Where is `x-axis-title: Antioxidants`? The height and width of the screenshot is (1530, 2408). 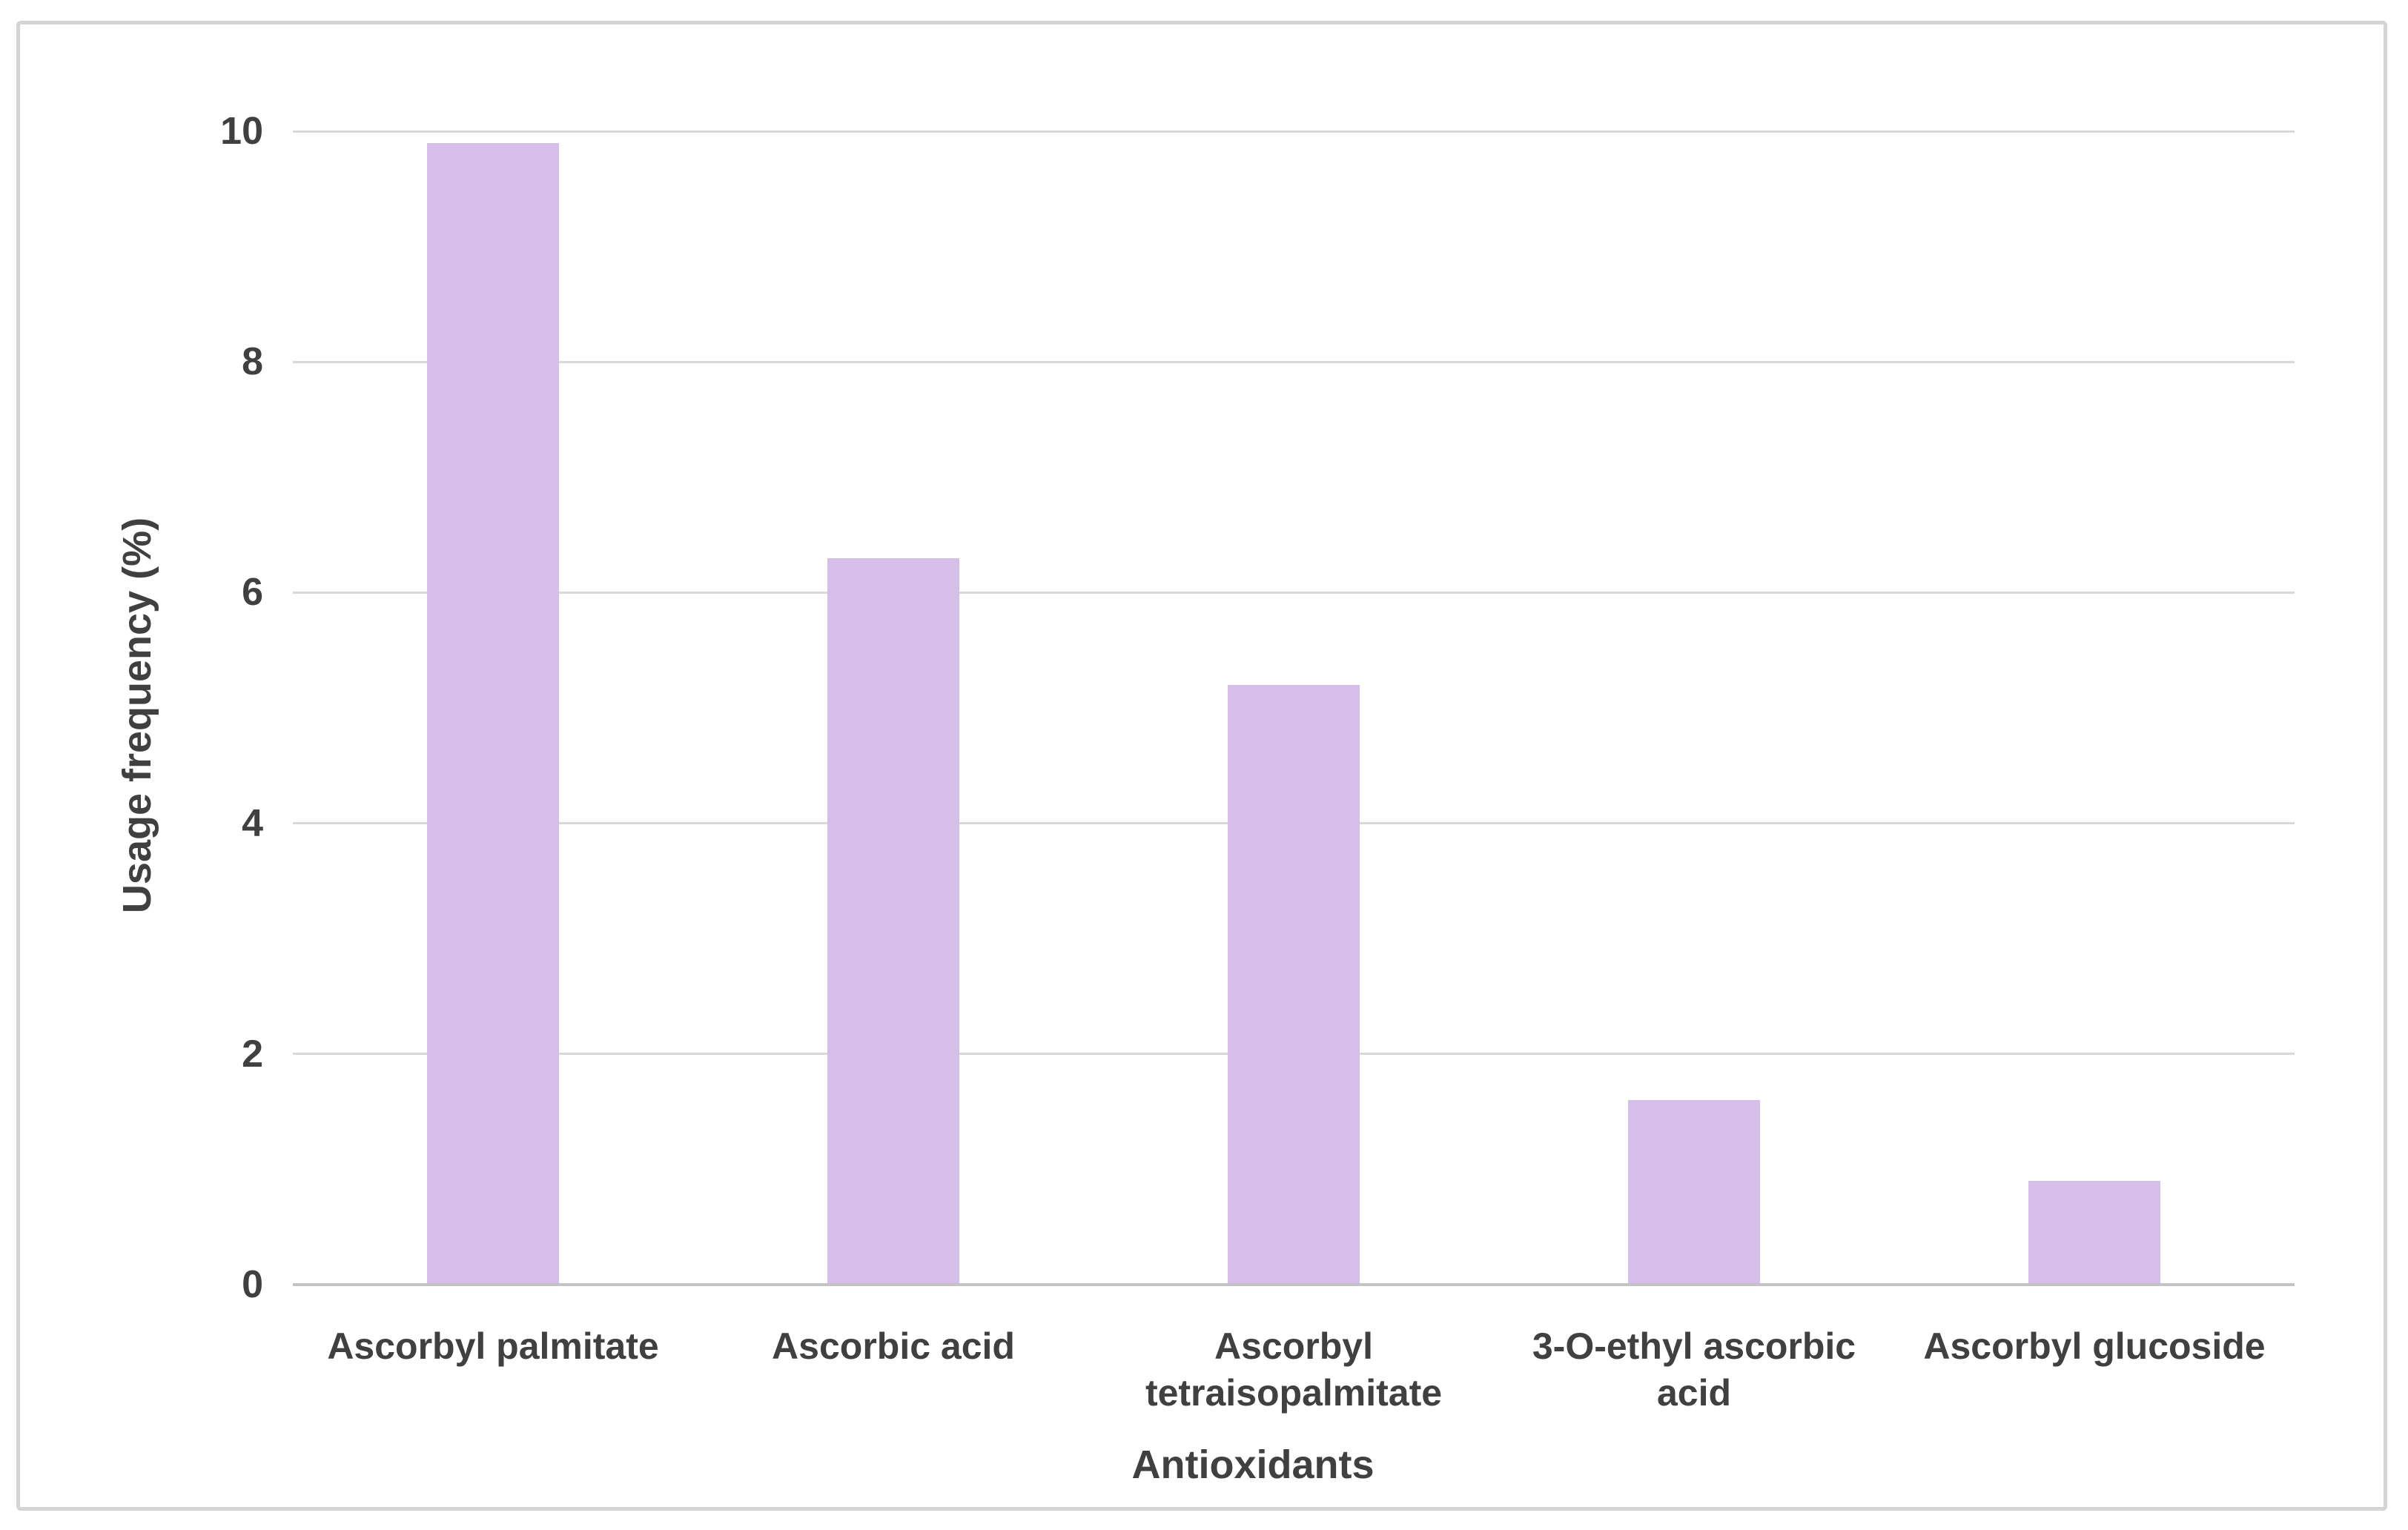
x-axis-title: Antioxidants is located at coordinates (1253, 1465).